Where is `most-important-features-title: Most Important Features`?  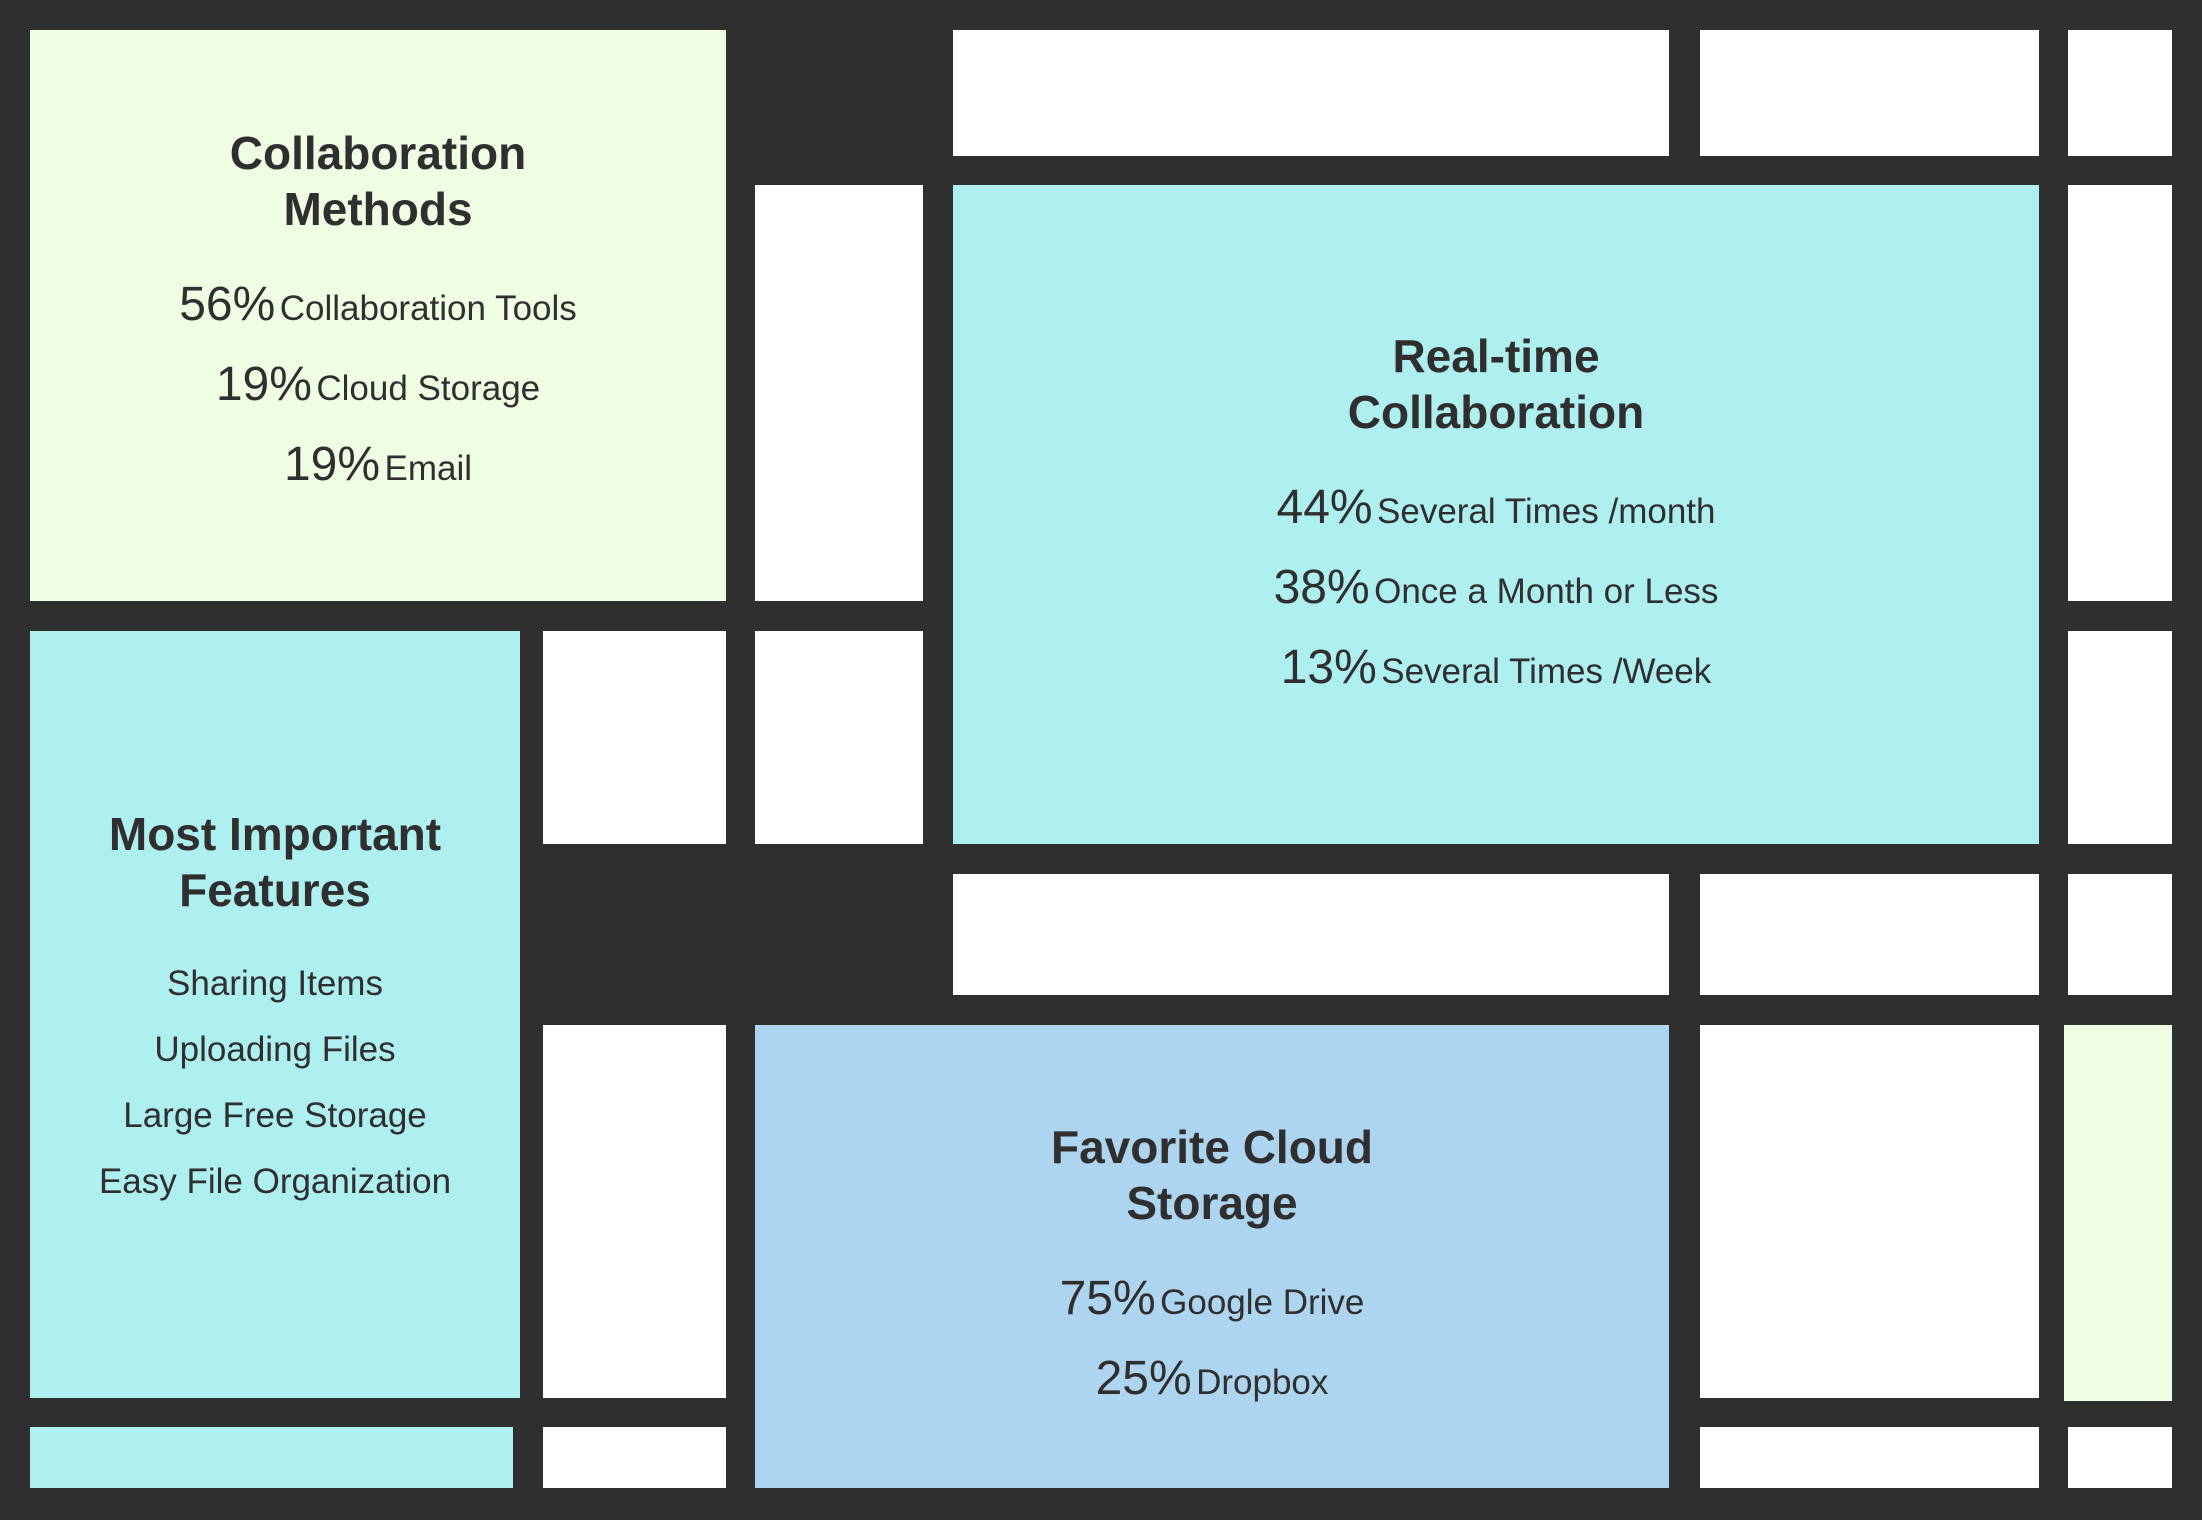
most-important-features-title: Most Important Features is located at coordinates (275, 862).